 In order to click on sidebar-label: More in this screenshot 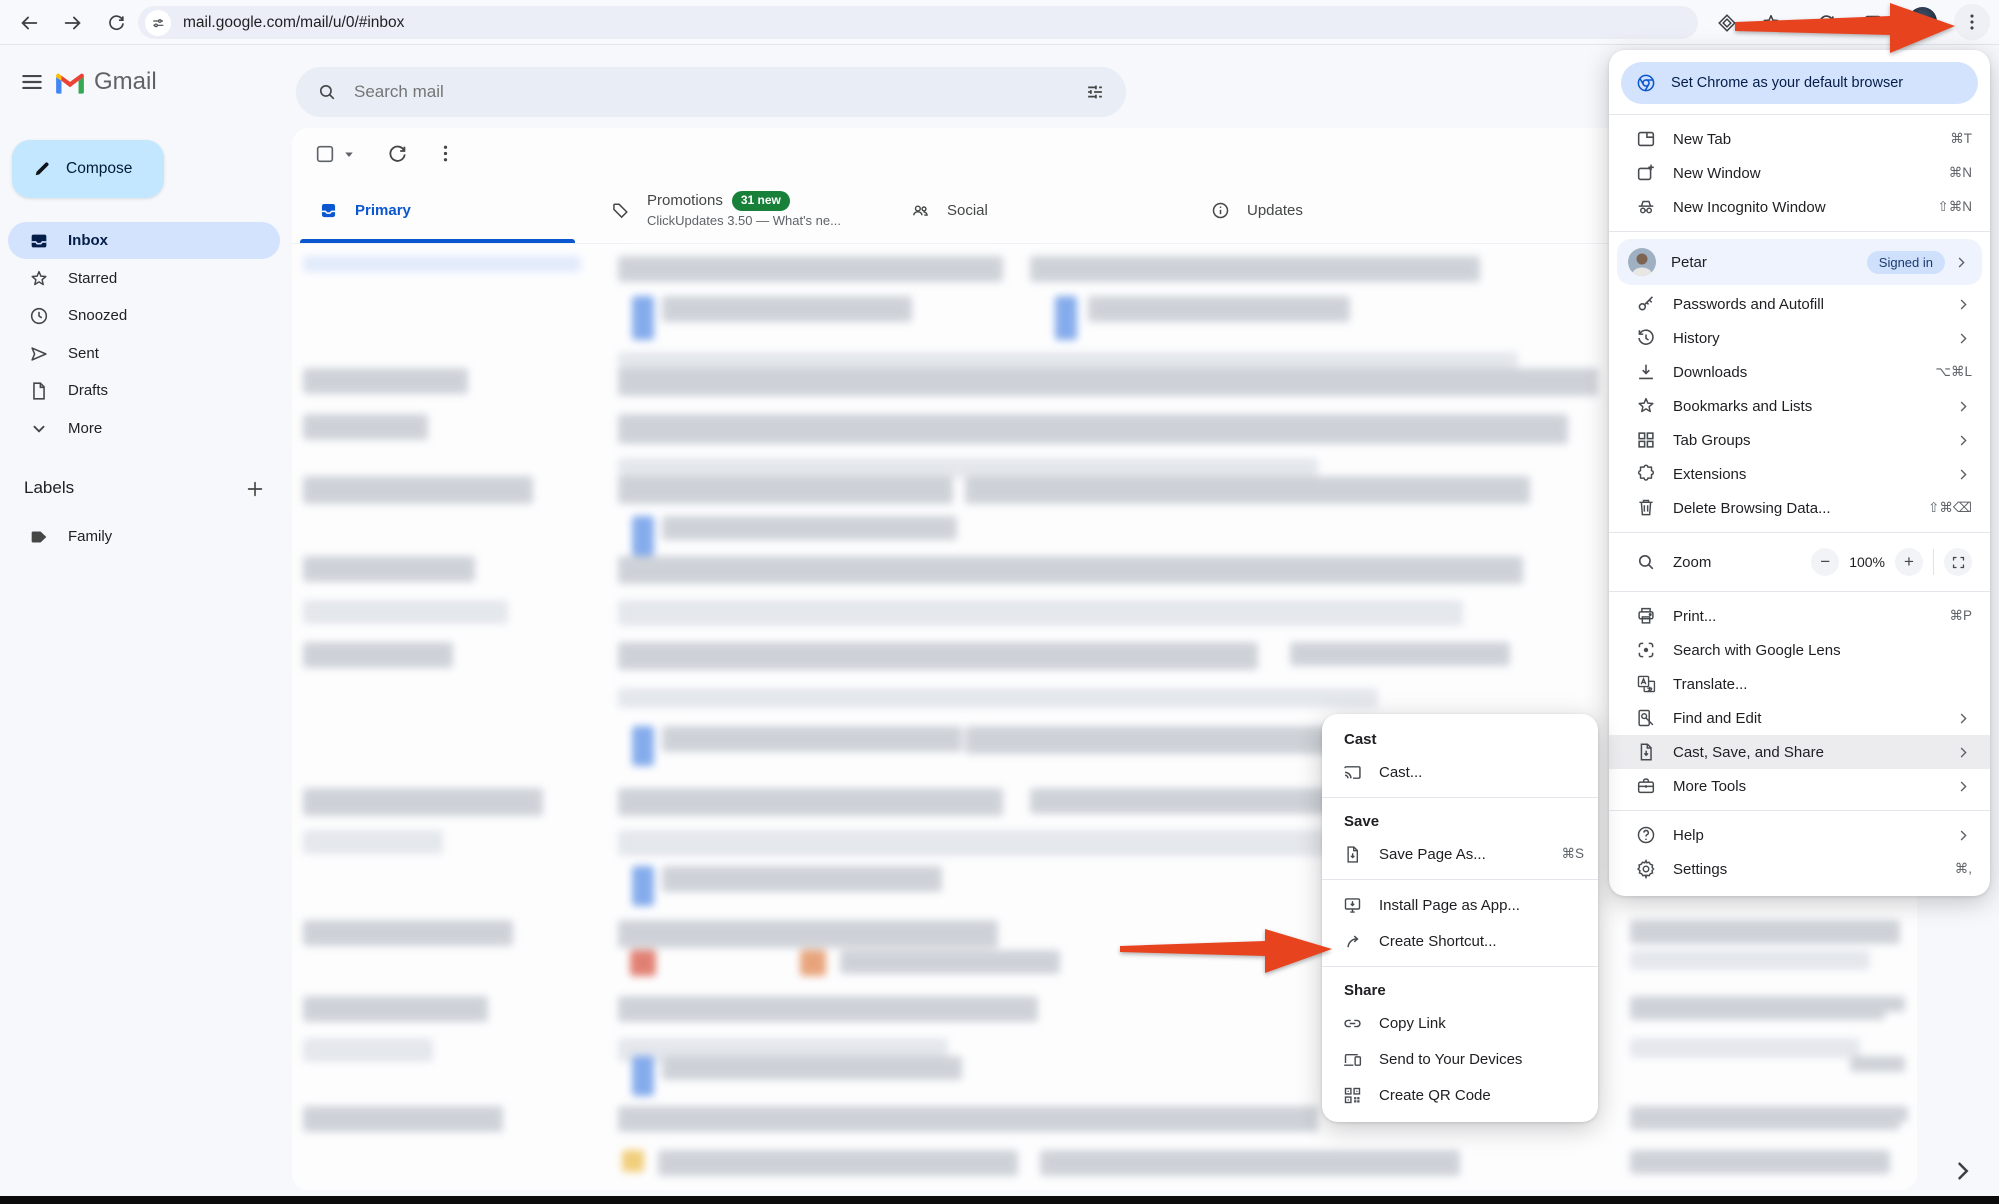, I will do `click(85, 428)`.